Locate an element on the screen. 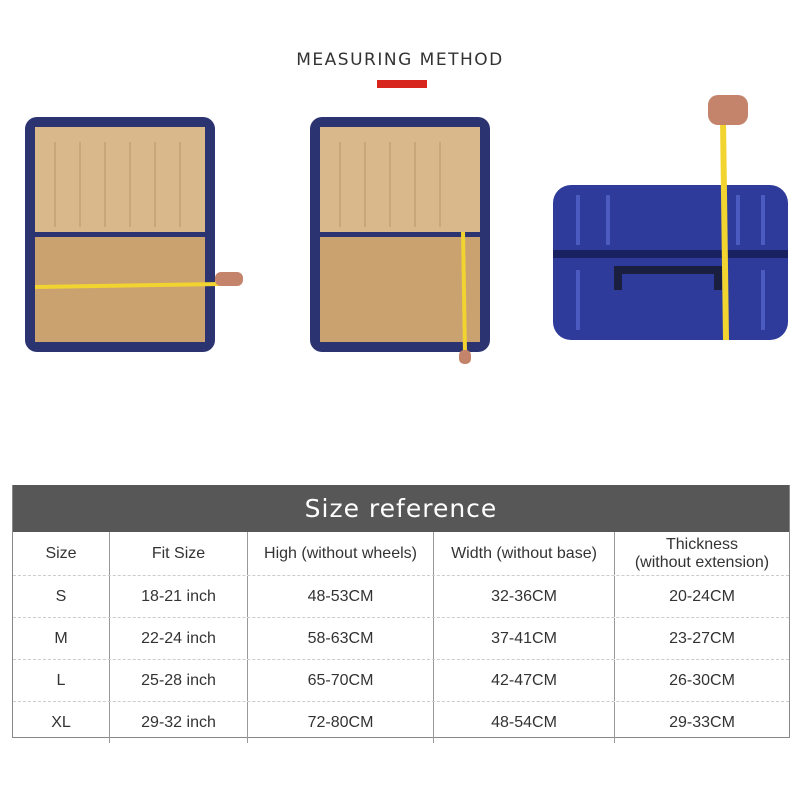 The width and height of the screenshot is (800, 800). closed-suitcase-thickness-measure is located at coordinates (670, 218).